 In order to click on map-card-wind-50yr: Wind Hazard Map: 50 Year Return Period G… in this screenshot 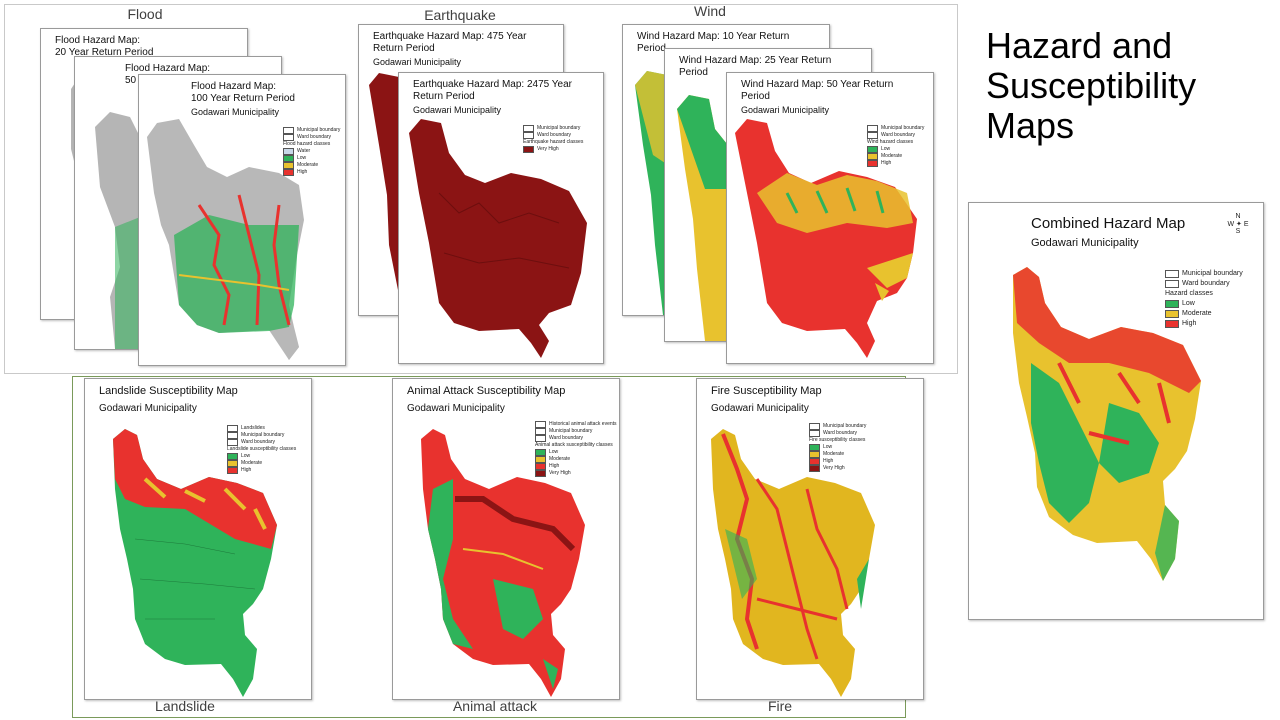, I will do `click(830, 218)`.